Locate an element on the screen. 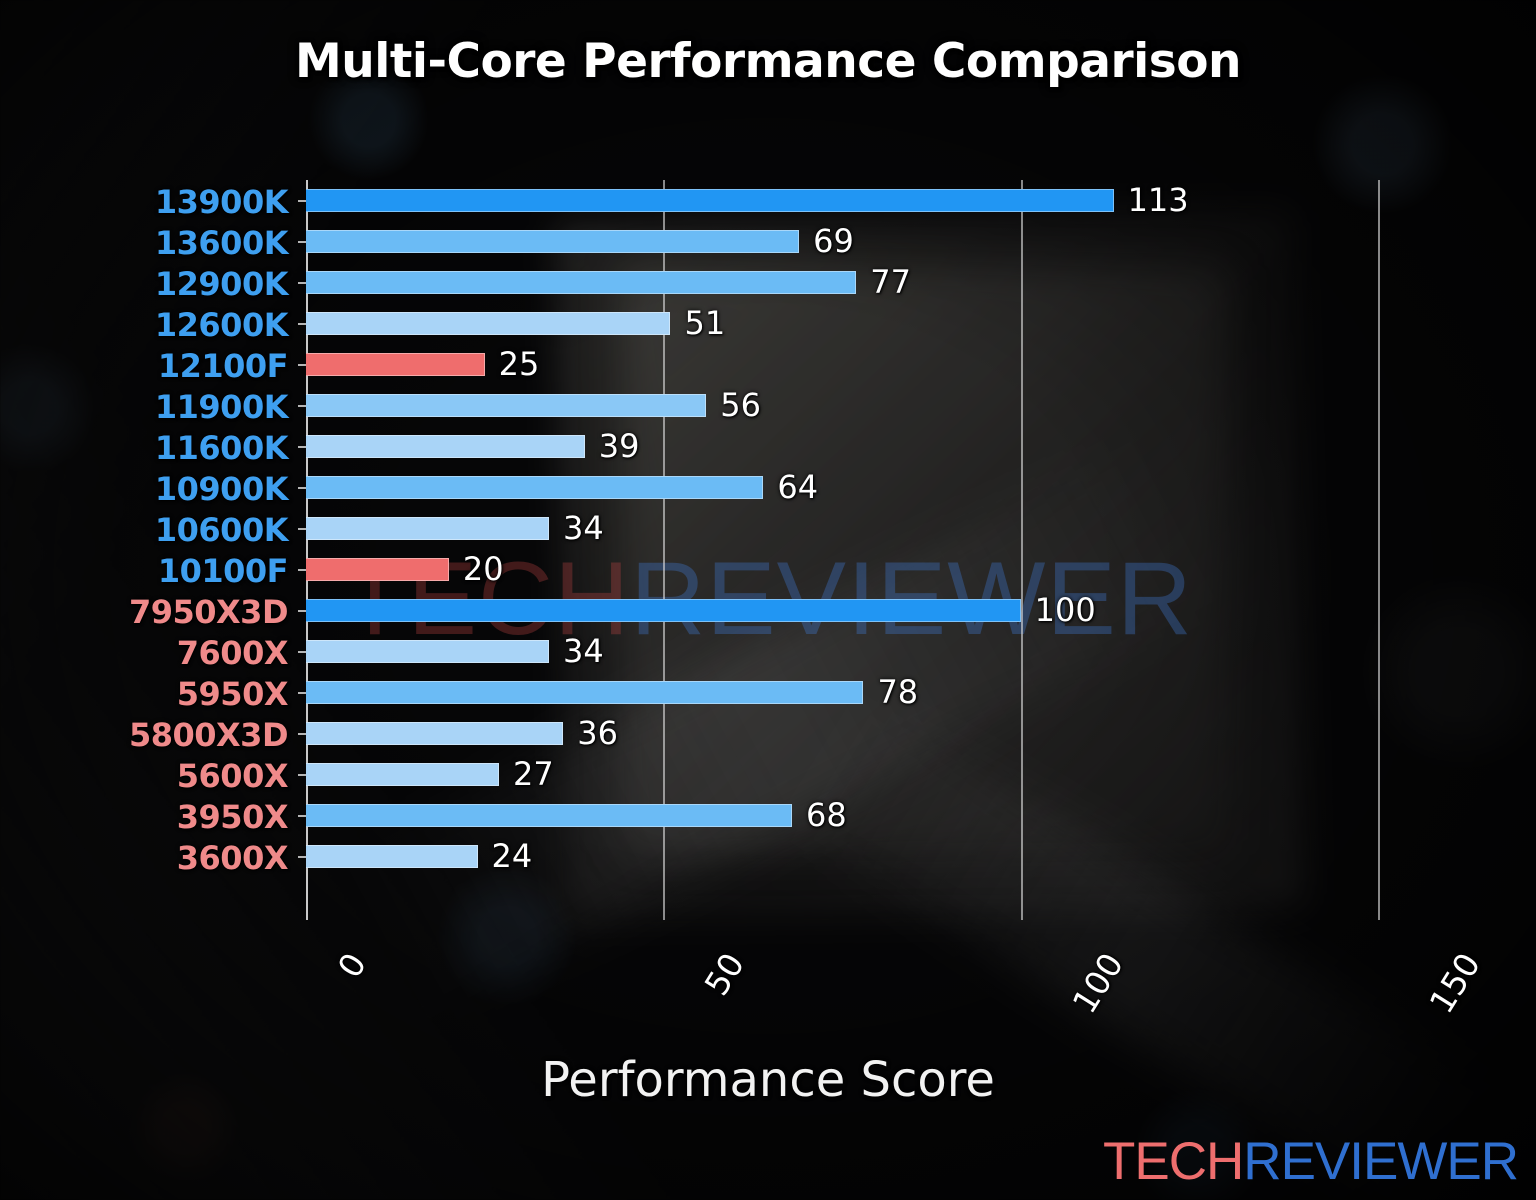  bar-11900k is located at coordinates (506, 405).